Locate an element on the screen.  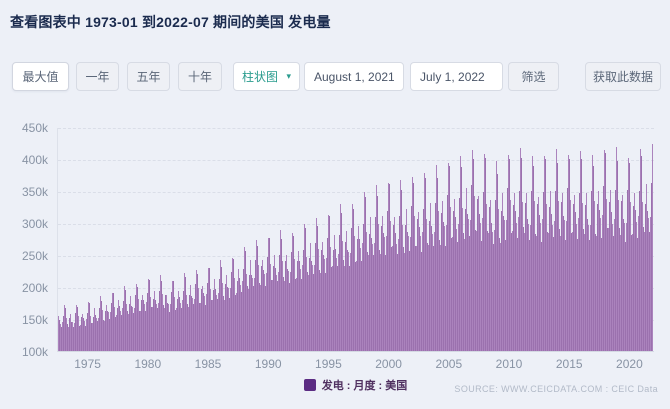
x-axis-tick-label: 2010 is located at coordinates (509, 364).